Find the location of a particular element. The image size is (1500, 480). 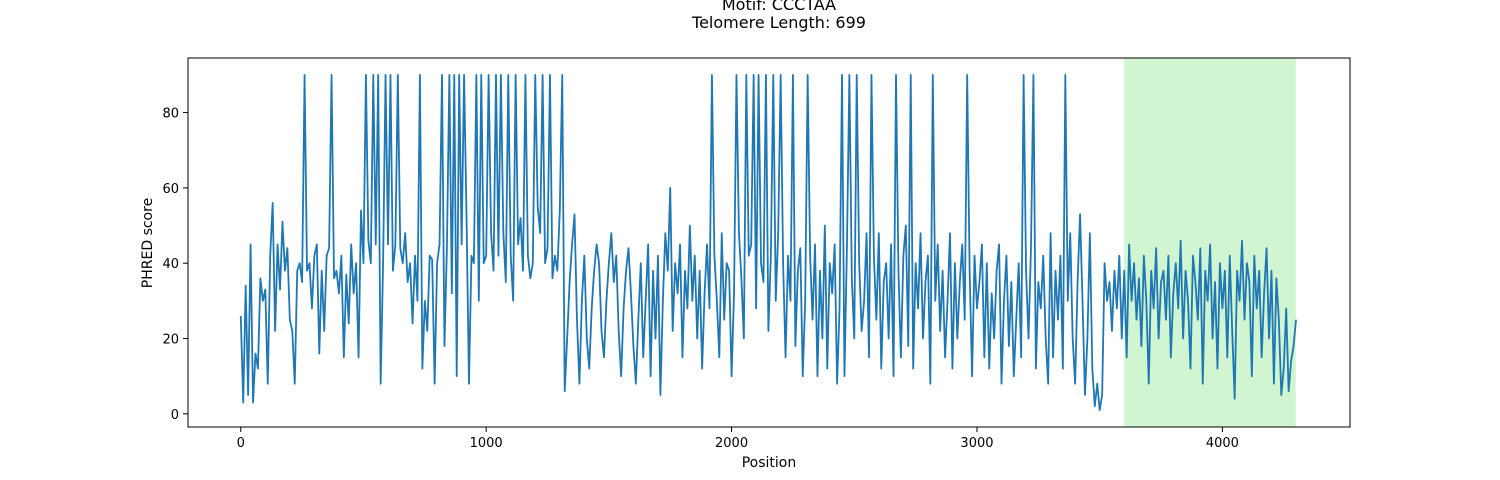

chart-title-line-2: Telomere Length: 699 is located at coordinates (778, 22).